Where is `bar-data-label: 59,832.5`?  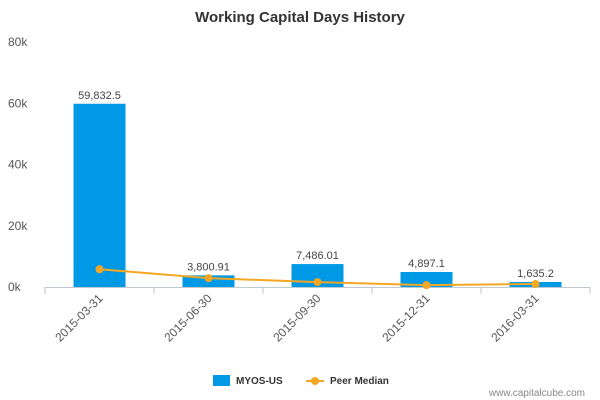
bar-data-label: 59,832.5 is located at coordinates (99, 96).